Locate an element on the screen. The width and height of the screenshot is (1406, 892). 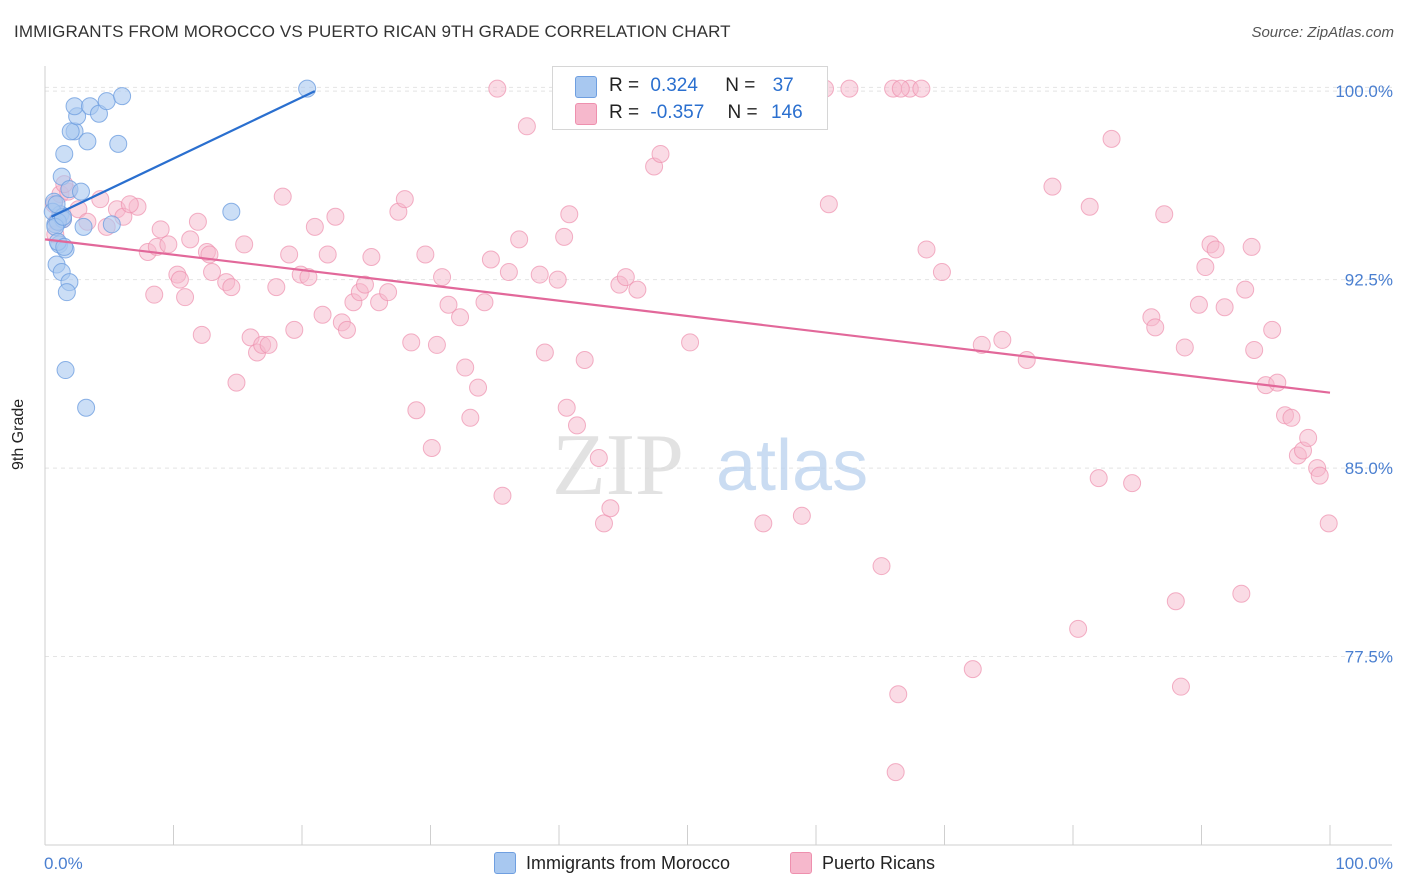
series-legend-morocco: Immigrants from Morocco is located at coordinates (612, 863).